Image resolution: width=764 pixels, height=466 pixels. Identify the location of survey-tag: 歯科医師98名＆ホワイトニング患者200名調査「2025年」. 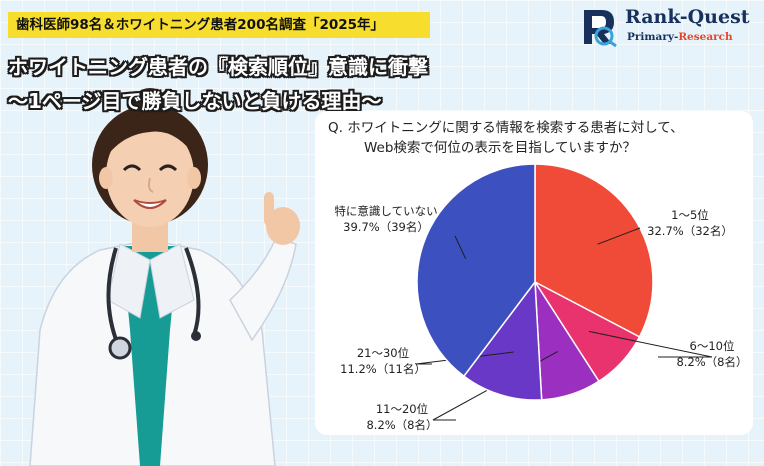
(219, 25).